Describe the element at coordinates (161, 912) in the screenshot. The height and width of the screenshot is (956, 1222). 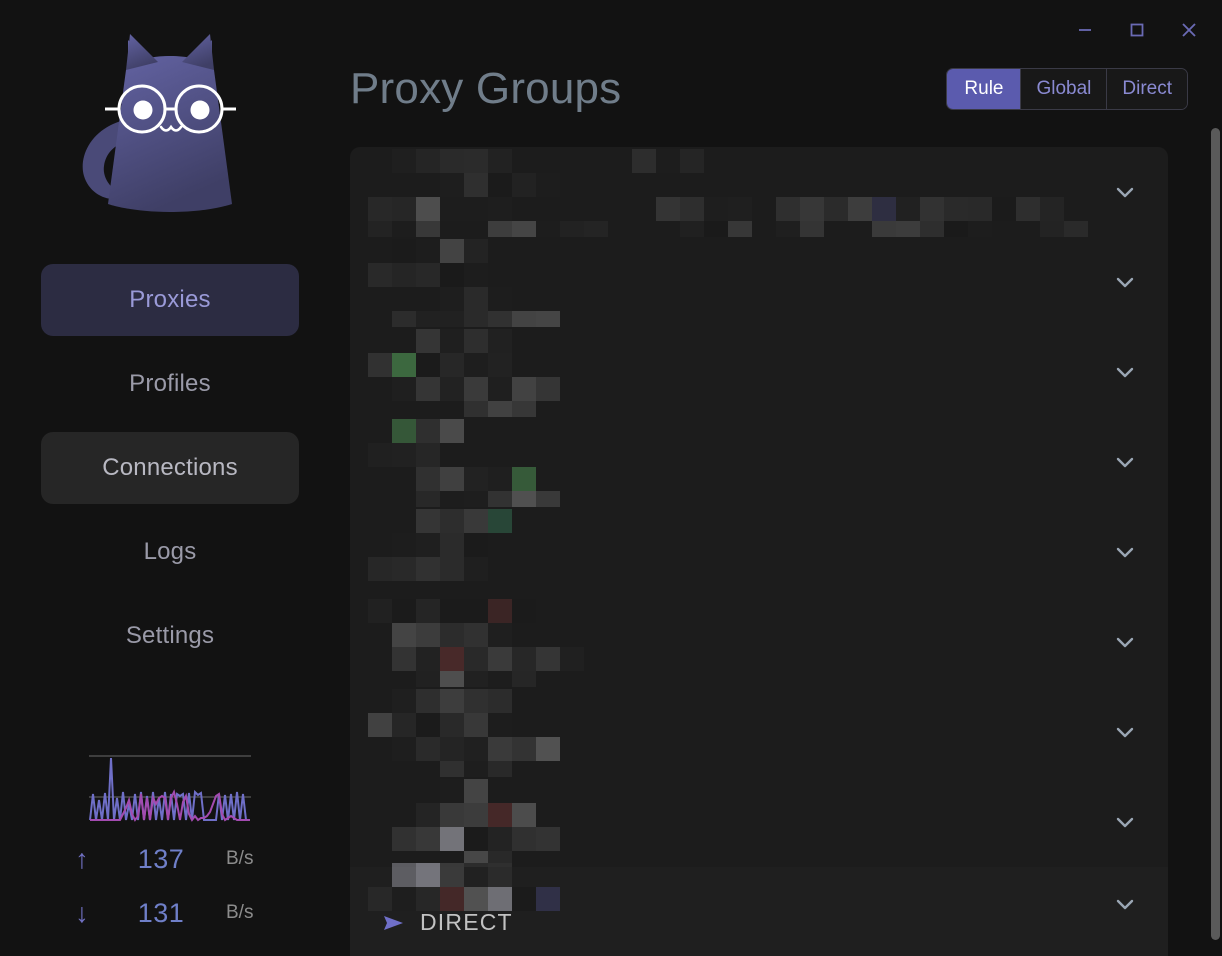
I see `download-speed-value: 131` at that location.